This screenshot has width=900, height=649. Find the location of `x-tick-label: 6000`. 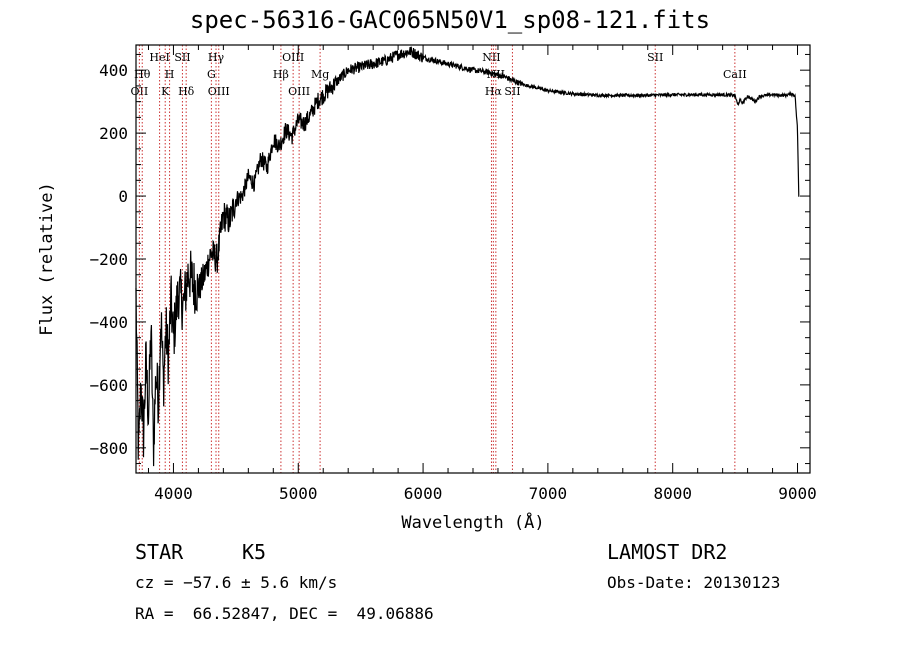

x-tick-label: 6000 is located at coordinates (423, 493).